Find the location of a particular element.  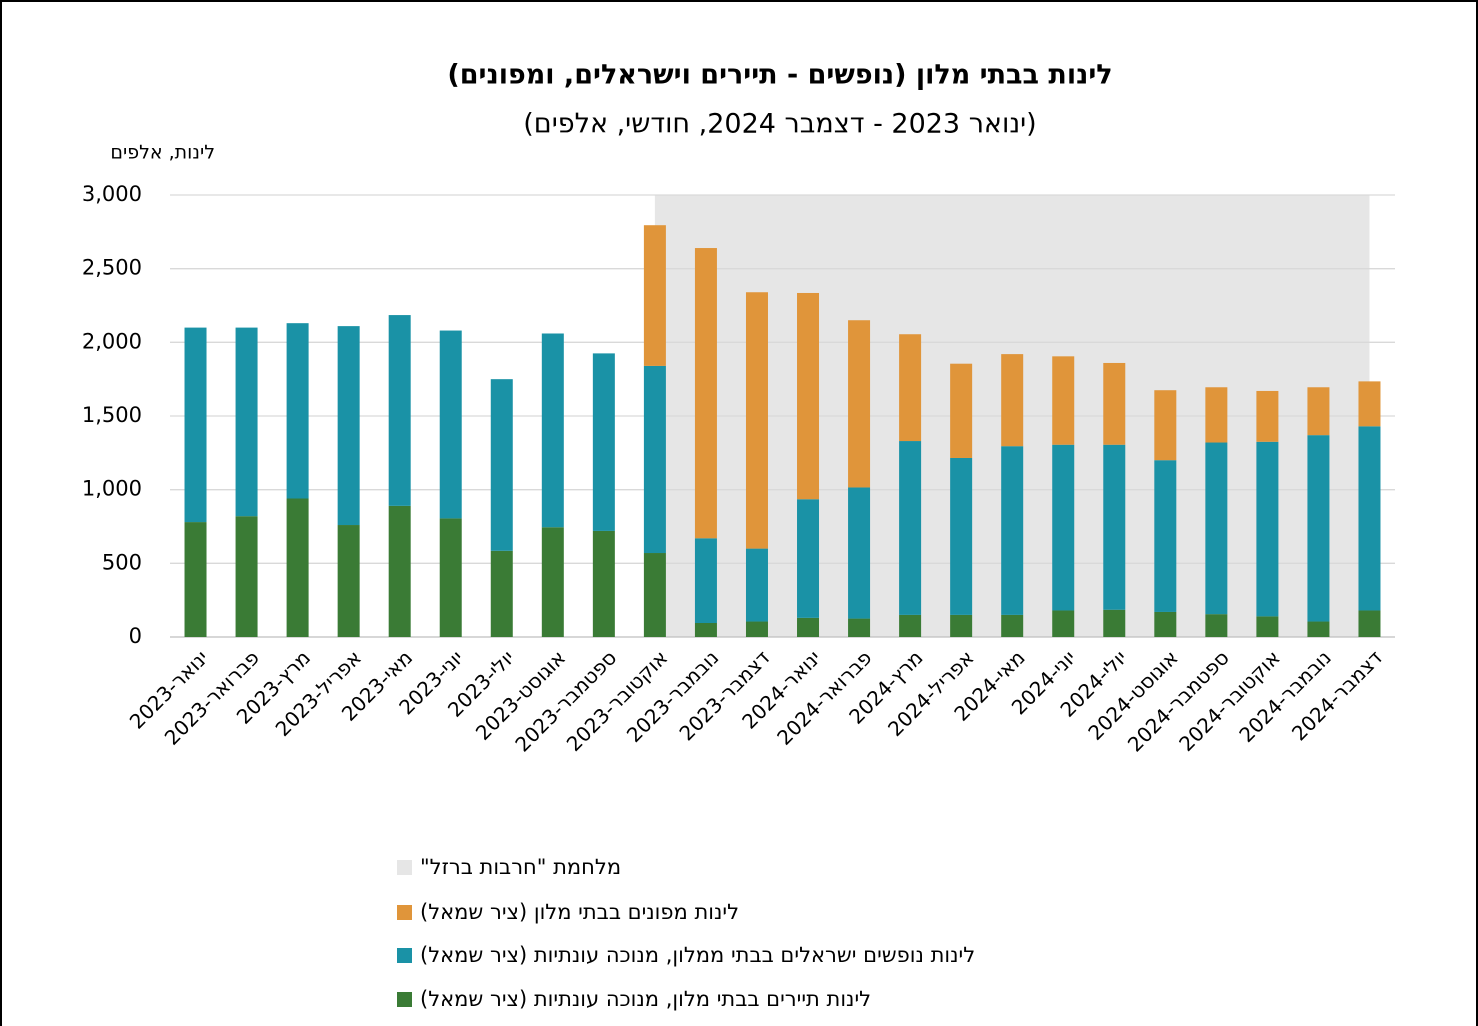

chart-subtitle: (ינואר 2023 - דצמבר 2024, חודשי, אלפים) is located at coordinates (779, 124).